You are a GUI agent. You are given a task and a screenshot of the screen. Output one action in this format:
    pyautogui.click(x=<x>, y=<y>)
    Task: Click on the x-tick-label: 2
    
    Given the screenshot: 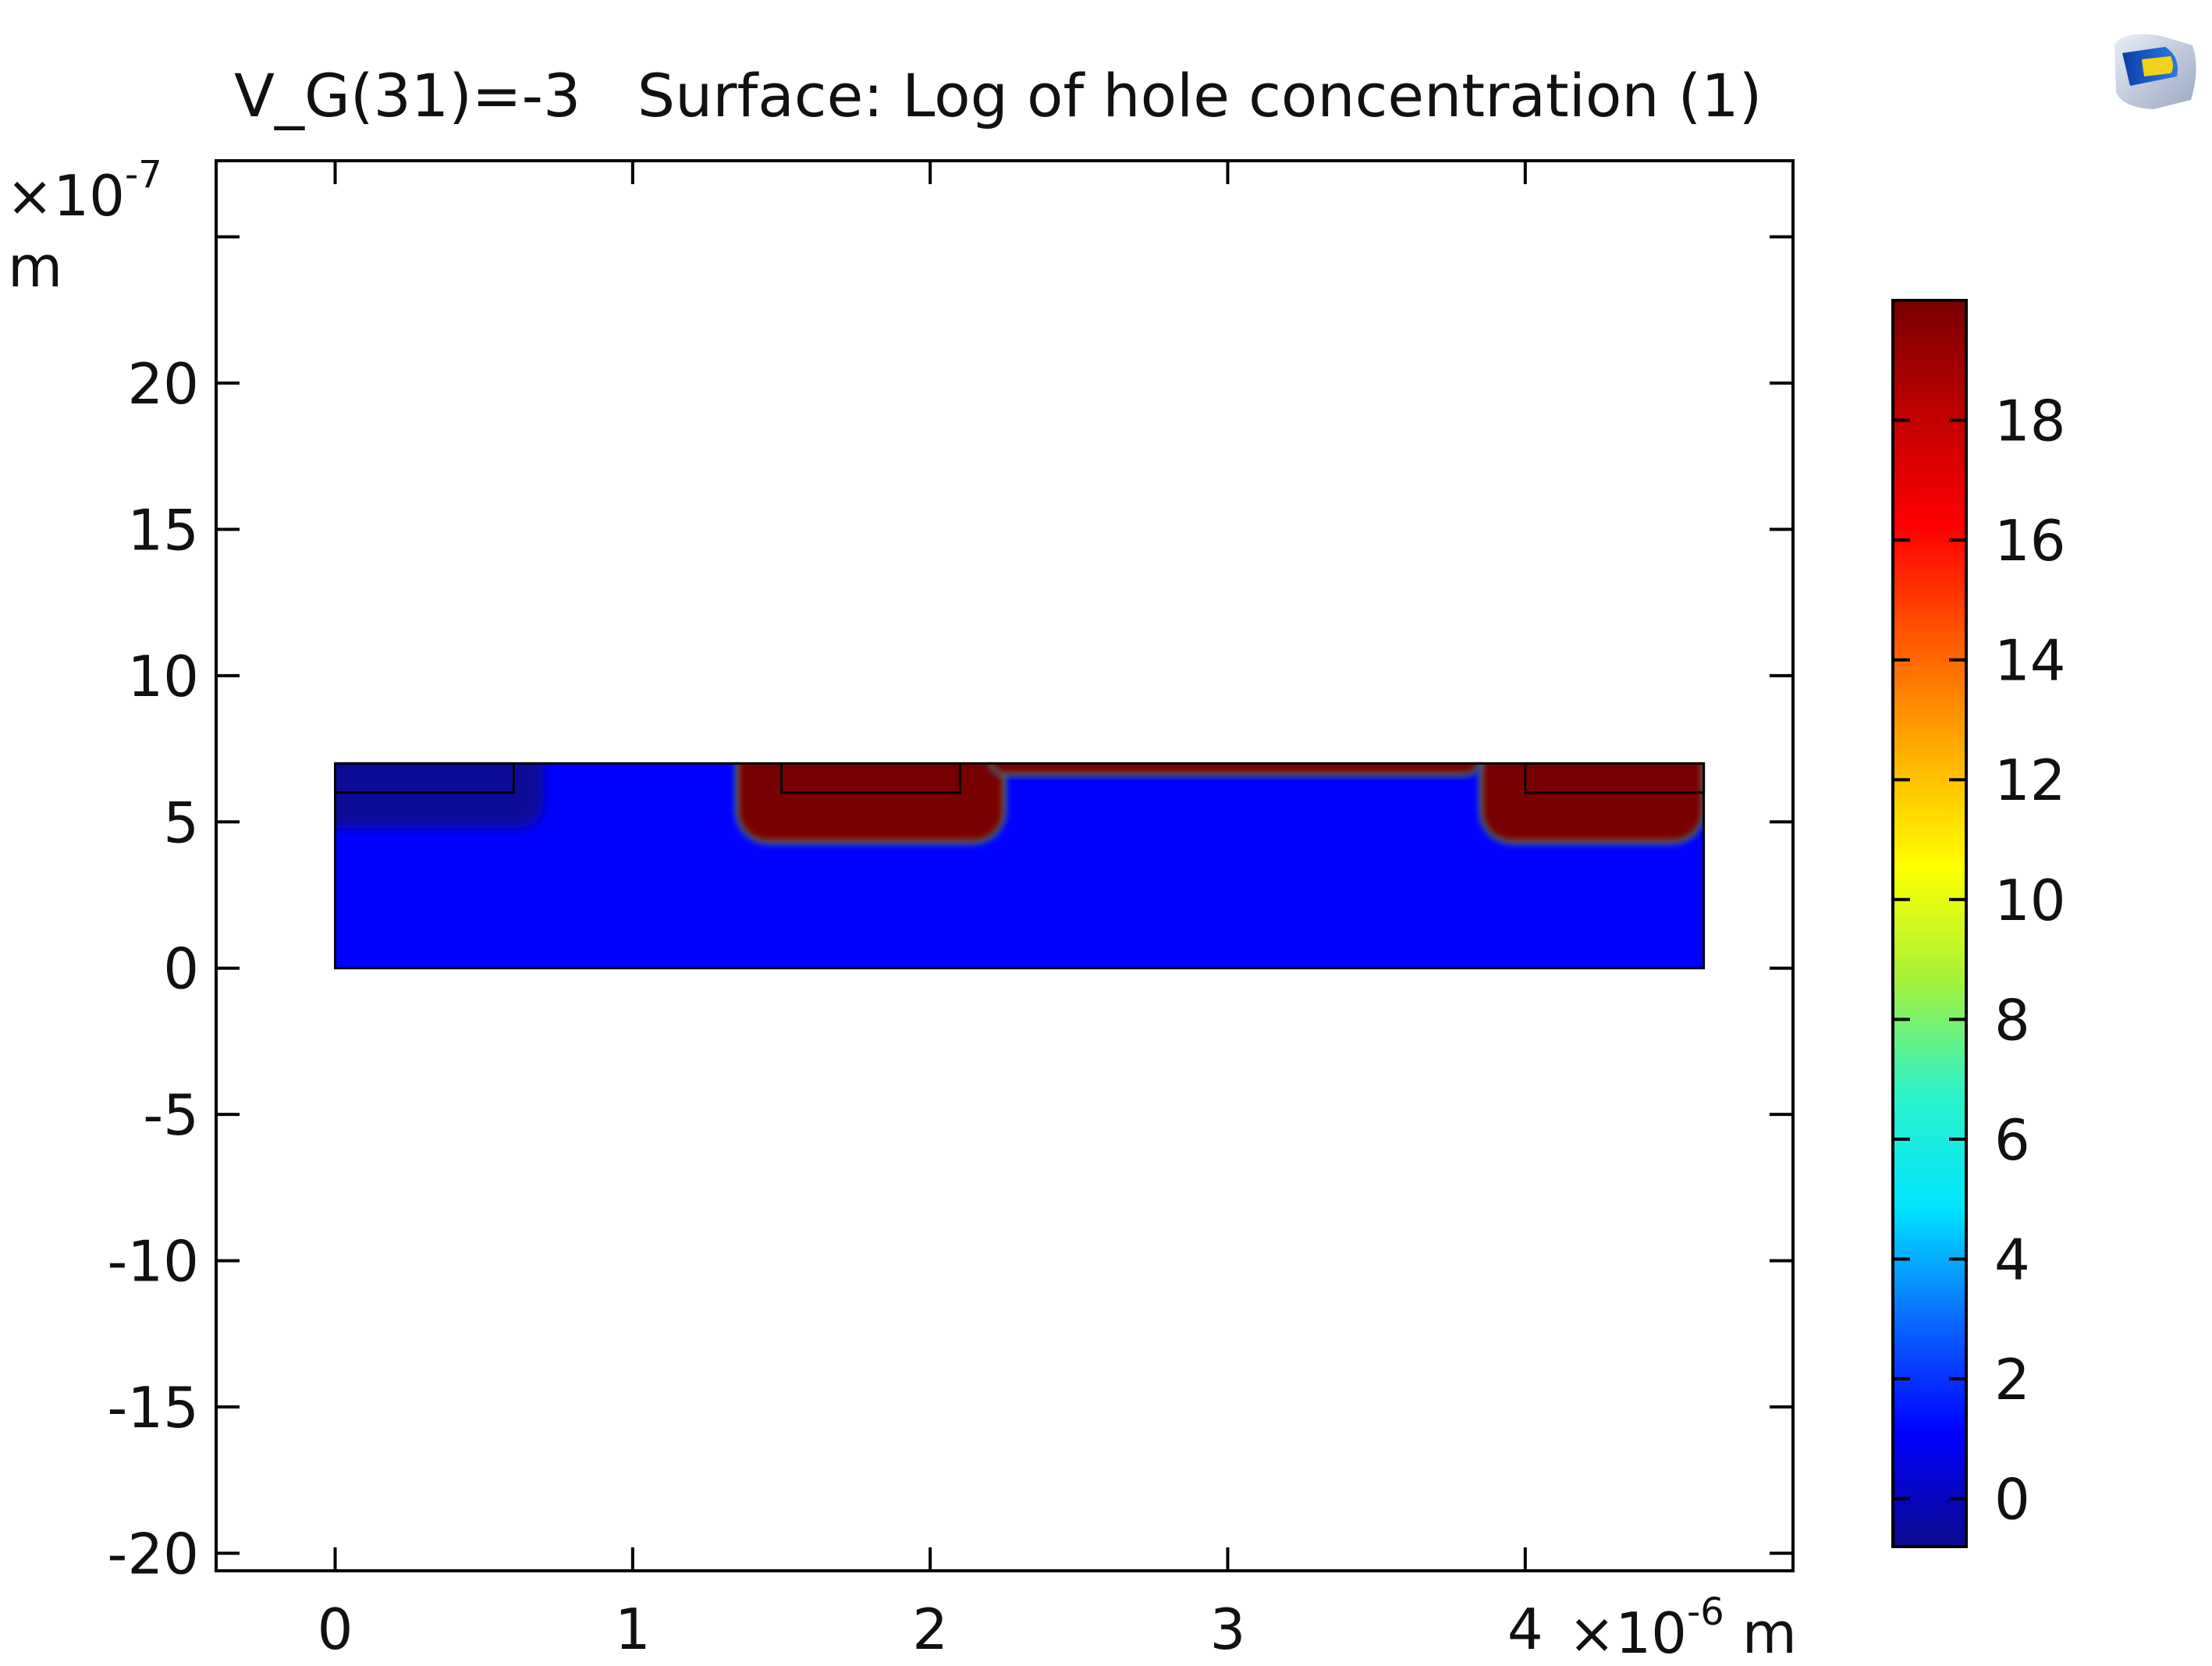 What is the action you would take?
    pyautogui.click(x=930, y=1628)
    